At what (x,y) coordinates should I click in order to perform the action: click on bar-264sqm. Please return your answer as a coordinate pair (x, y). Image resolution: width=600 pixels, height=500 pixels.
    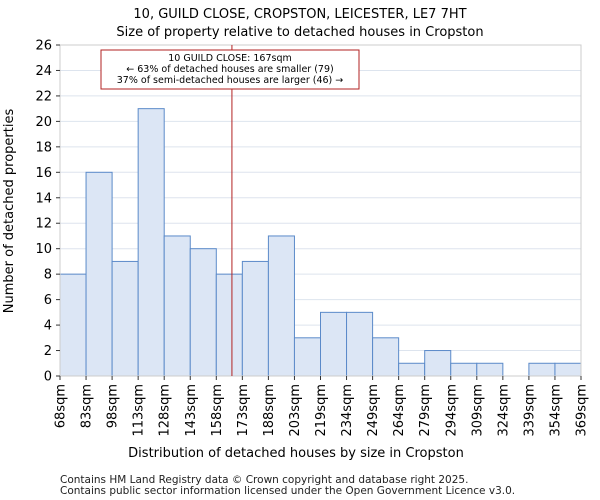
    Looking at the image, I should click on (412, 369).